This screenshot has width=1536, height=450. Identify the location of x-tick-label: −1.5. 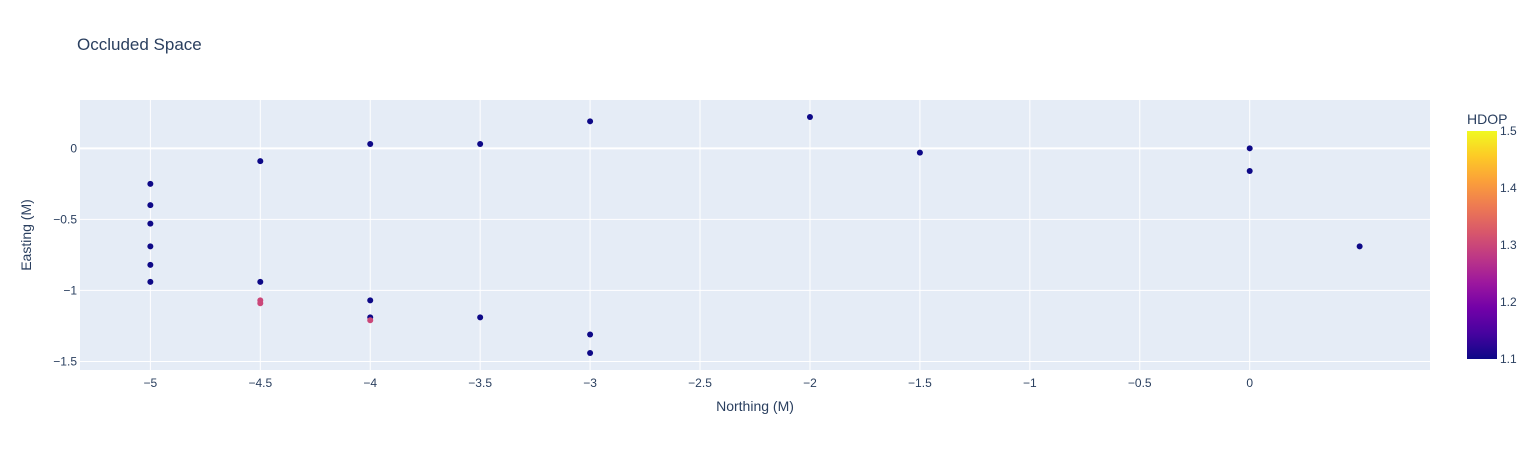
(920, 383).